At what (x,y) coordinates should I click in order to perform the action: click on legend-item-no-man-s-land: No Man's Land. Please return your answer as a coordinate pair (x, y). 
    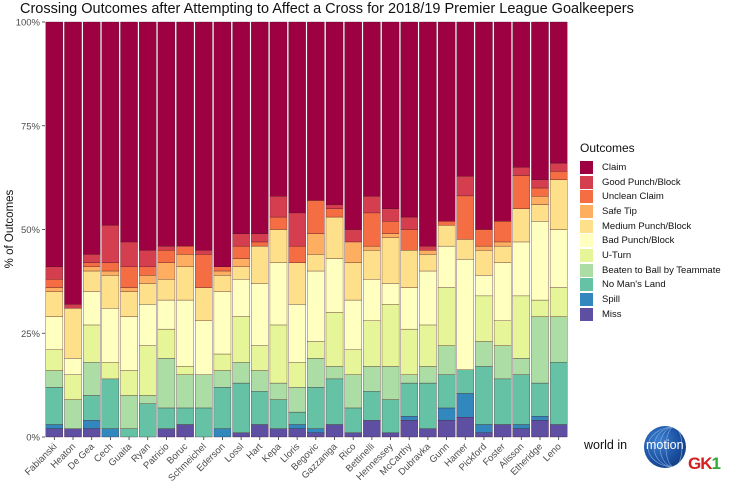
    Looking at the image, I should click on (650, 285).